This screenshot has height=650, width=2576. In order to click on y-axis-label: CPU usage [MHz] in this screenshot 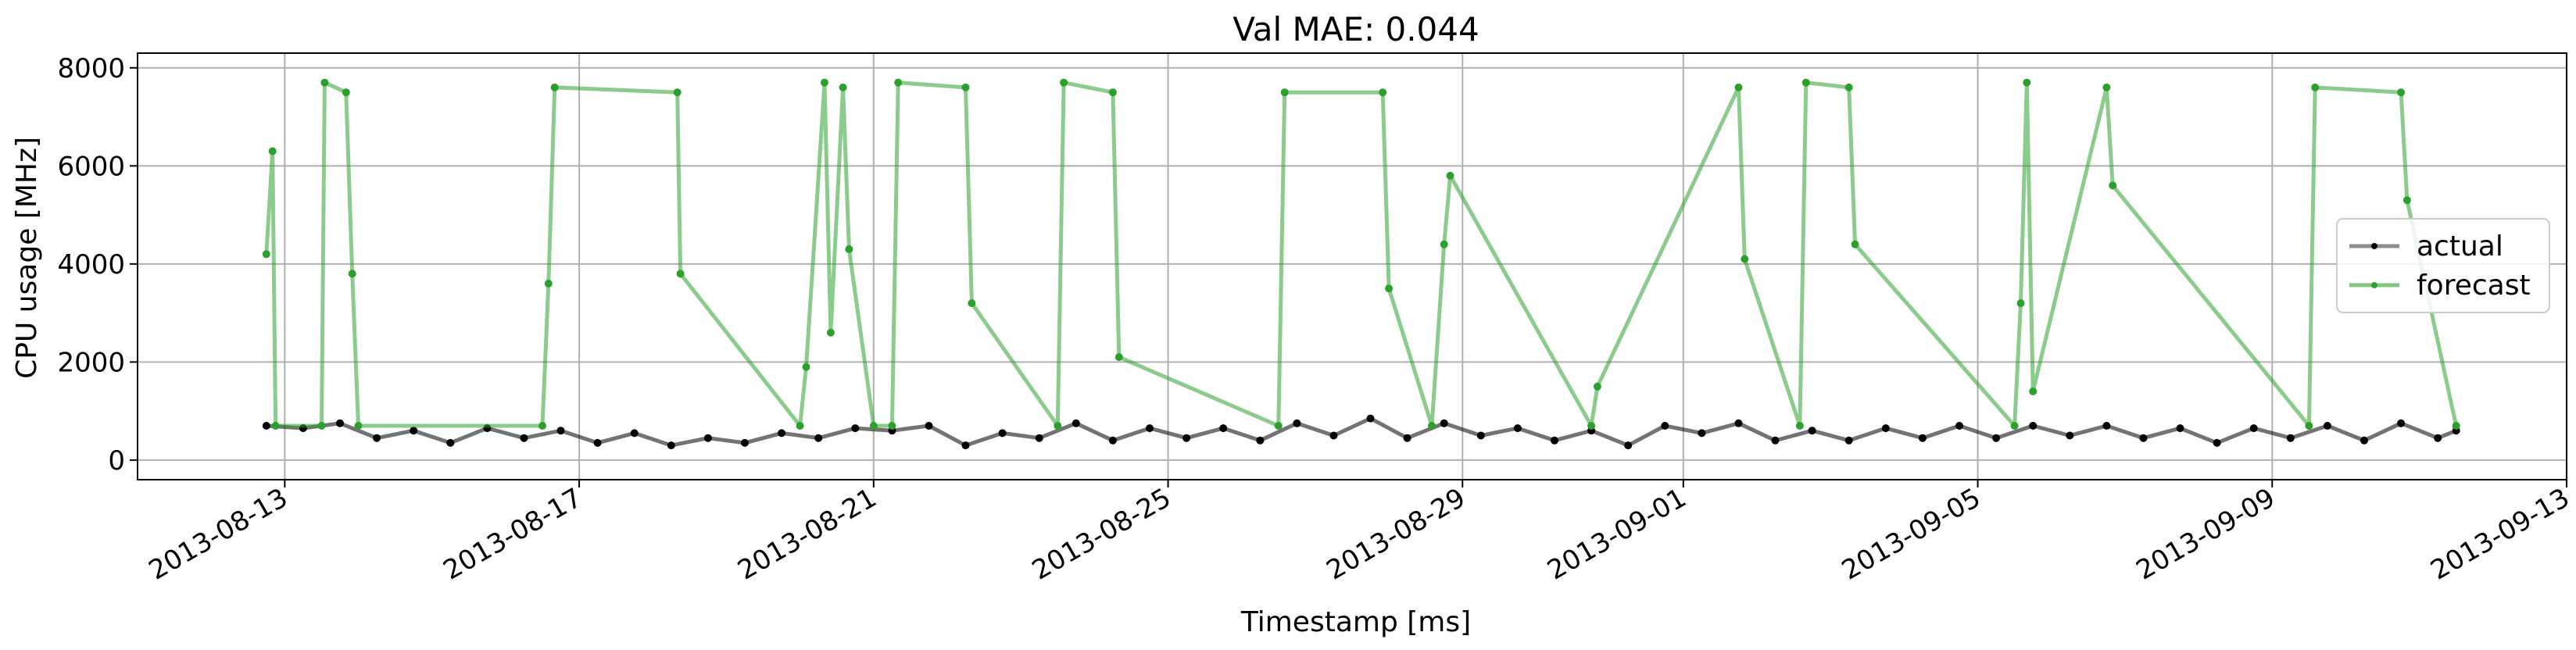, I will do `click(27, 258)`.